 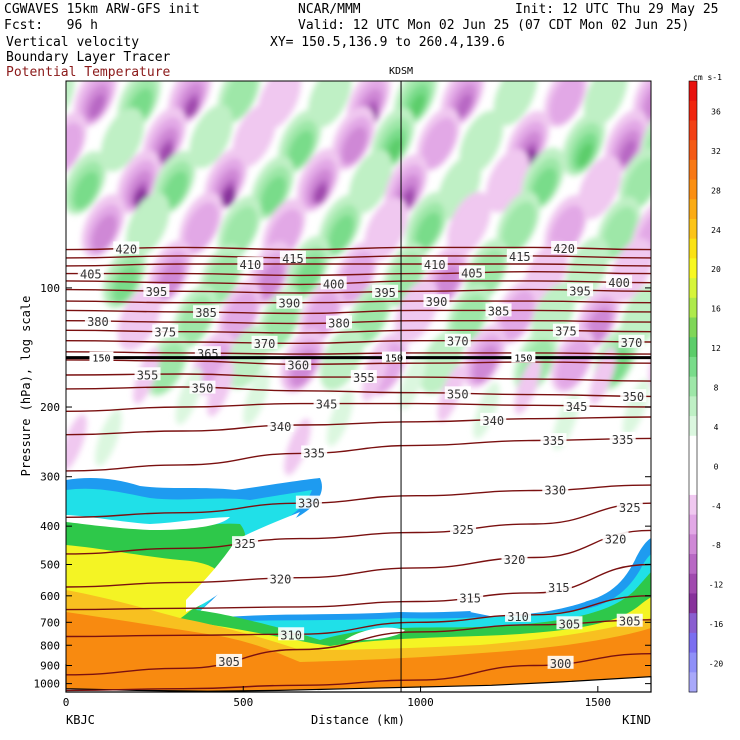 I want to click on x-axis-label: Distance (km), so click(x=358, y=720).